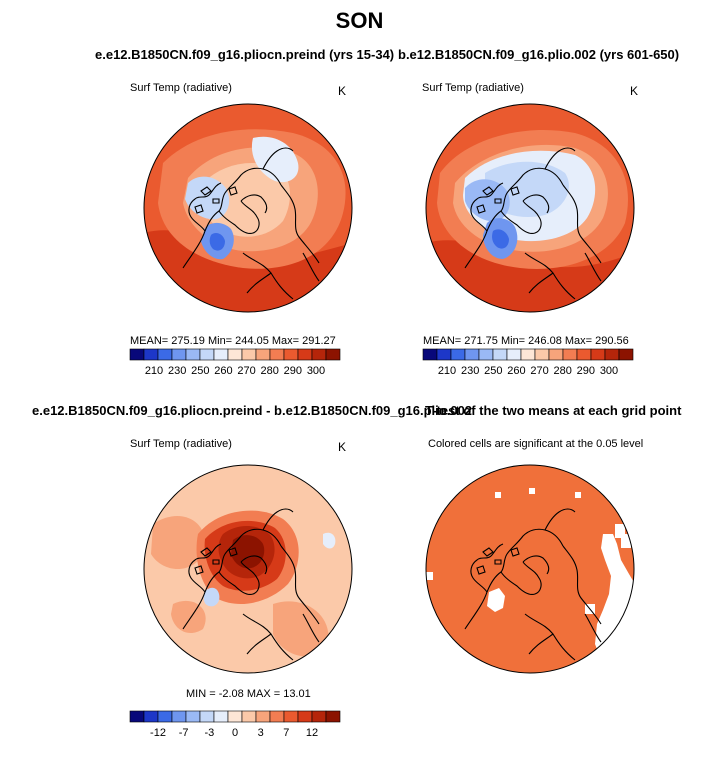  I want to click on cooler-zone, so click(245, 200).